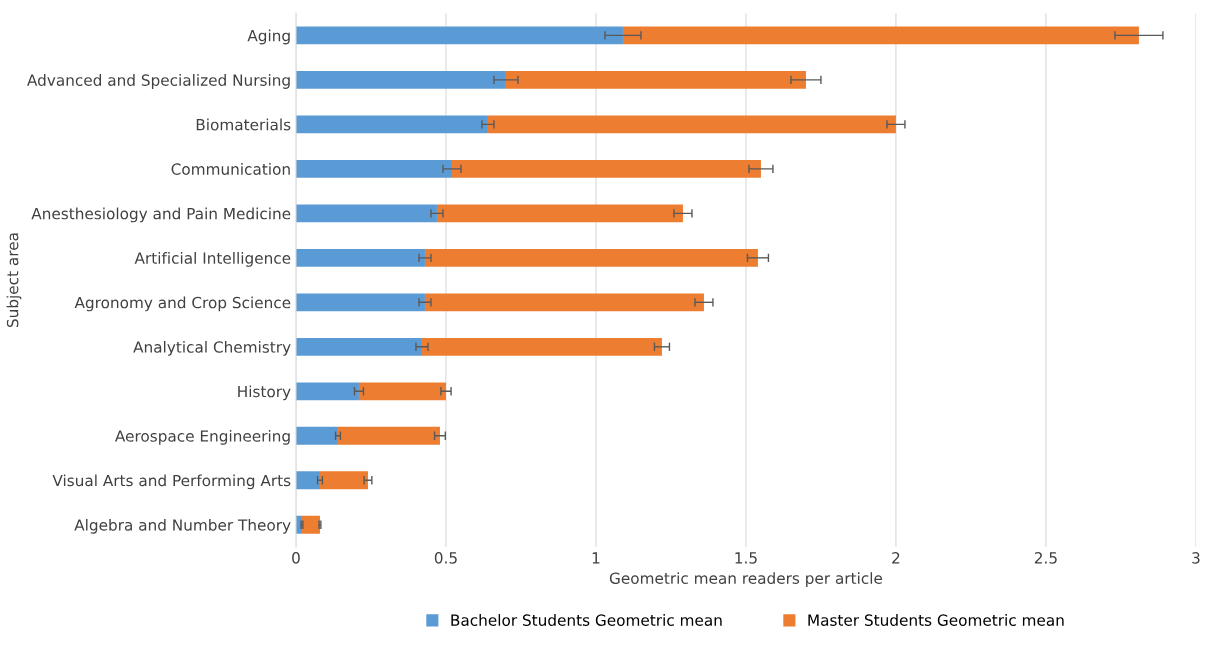 The image size is (1208, 659). I want to click on x-tick-label: 1, so click(596, 558).